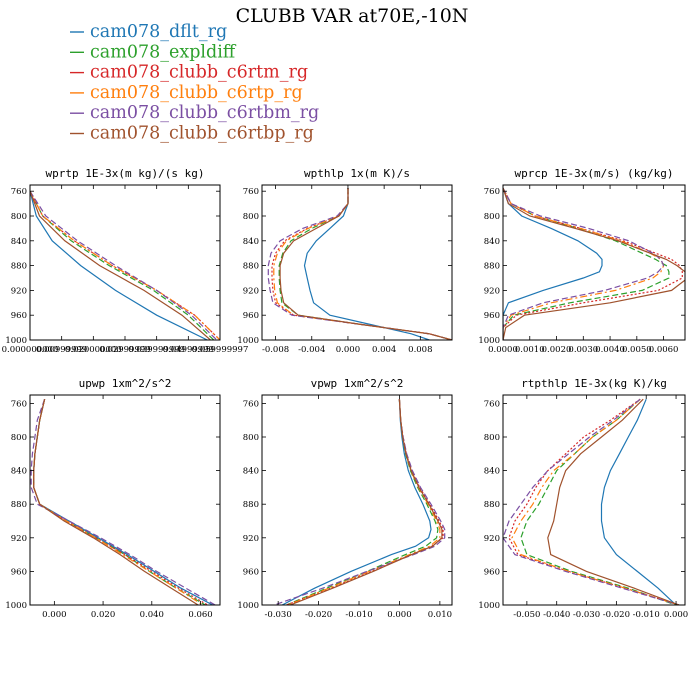 This screenshot has width=700, height=700. What do you see at coordinates (610, 350) in the screenshot?
I see `x-tick-label: 0.0040` at bounding box center [610, 350].